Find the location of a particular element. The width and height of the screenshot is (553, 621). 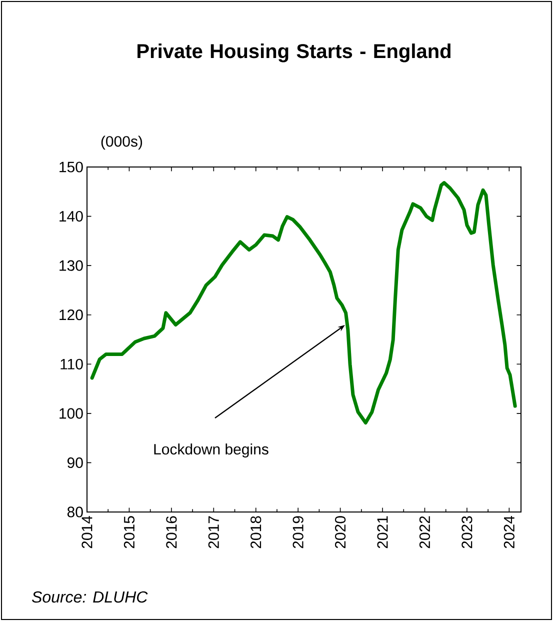

x-tick-label: 2017 is located at coordinates (213, 532).